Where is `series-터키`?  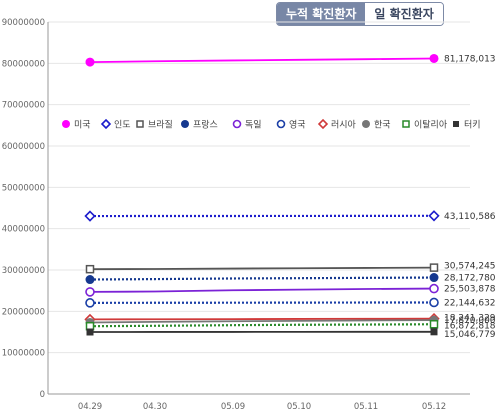
series-터키 is located at coordinates (262, 332).